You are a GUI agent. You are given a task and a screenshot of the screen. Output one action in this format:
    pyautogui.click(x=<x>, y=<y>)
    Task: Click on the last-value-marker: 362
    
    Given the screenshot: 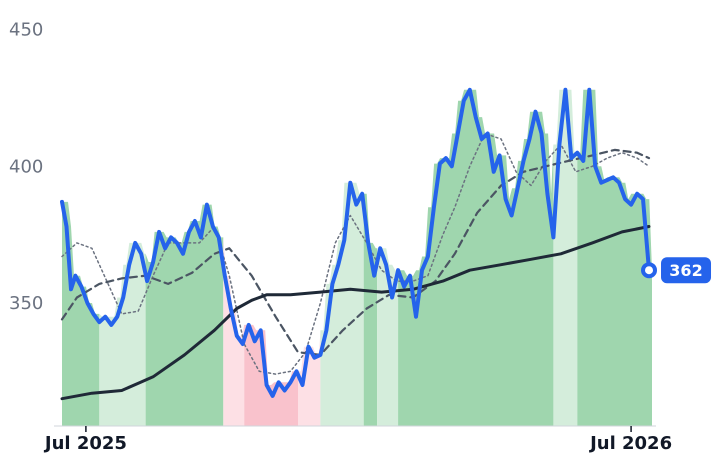 What is the action you would take?
    pyautogui.click(x=676, y=270)
    